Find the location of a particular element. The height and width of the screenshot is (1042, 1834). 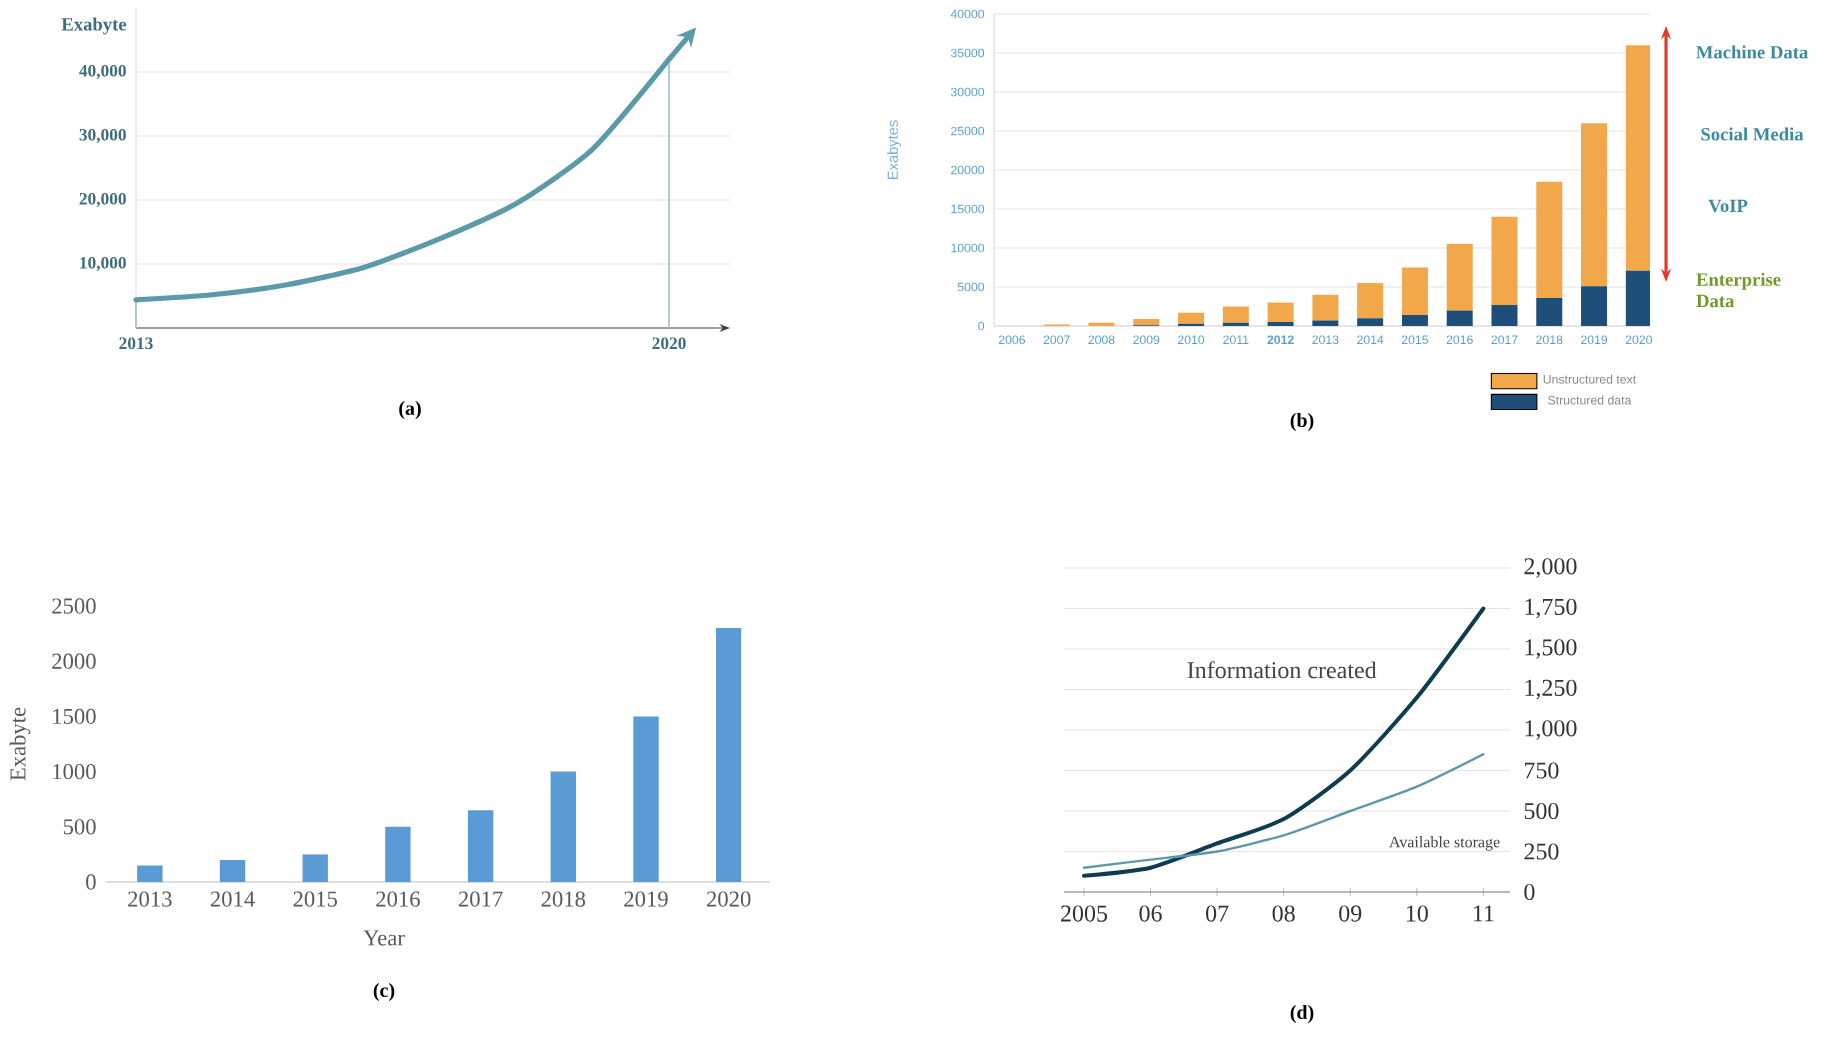

text: (a) is located at coordinates (410, 410).